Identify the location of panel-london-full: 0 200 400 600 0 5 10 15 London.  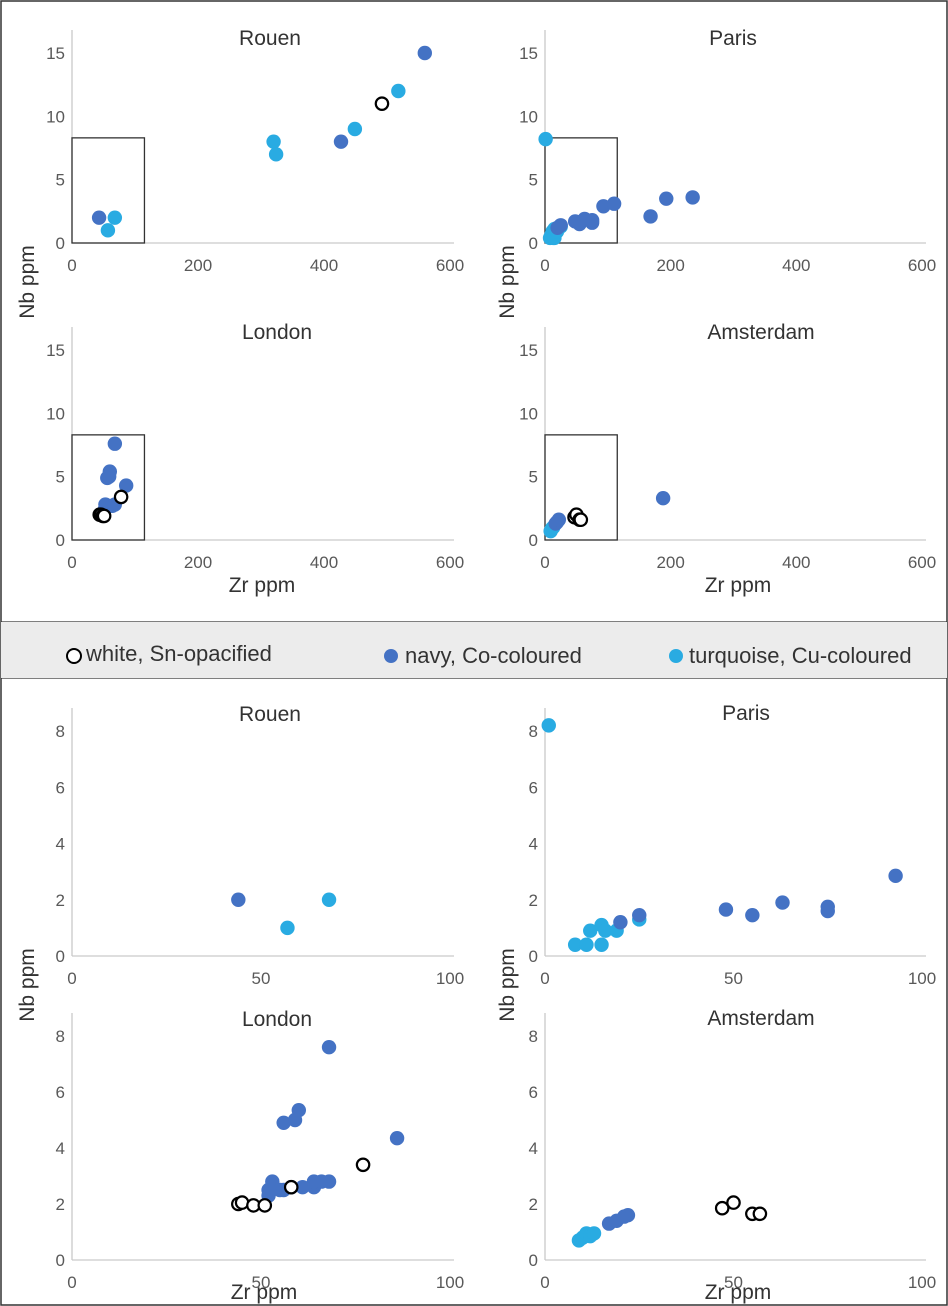
(255, 446).